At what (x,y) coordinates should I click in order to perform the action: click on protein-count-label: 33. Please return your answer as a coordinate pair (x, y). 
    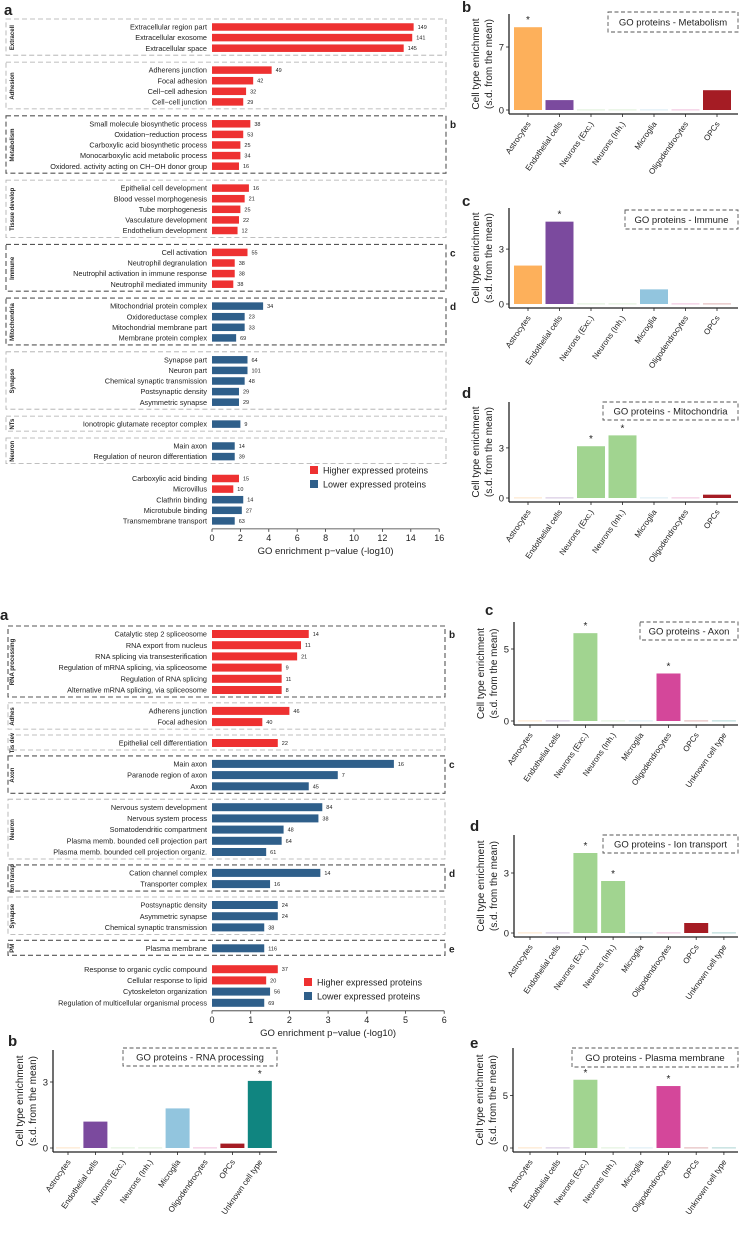
    Looking at the image, I should click on (252, 328).